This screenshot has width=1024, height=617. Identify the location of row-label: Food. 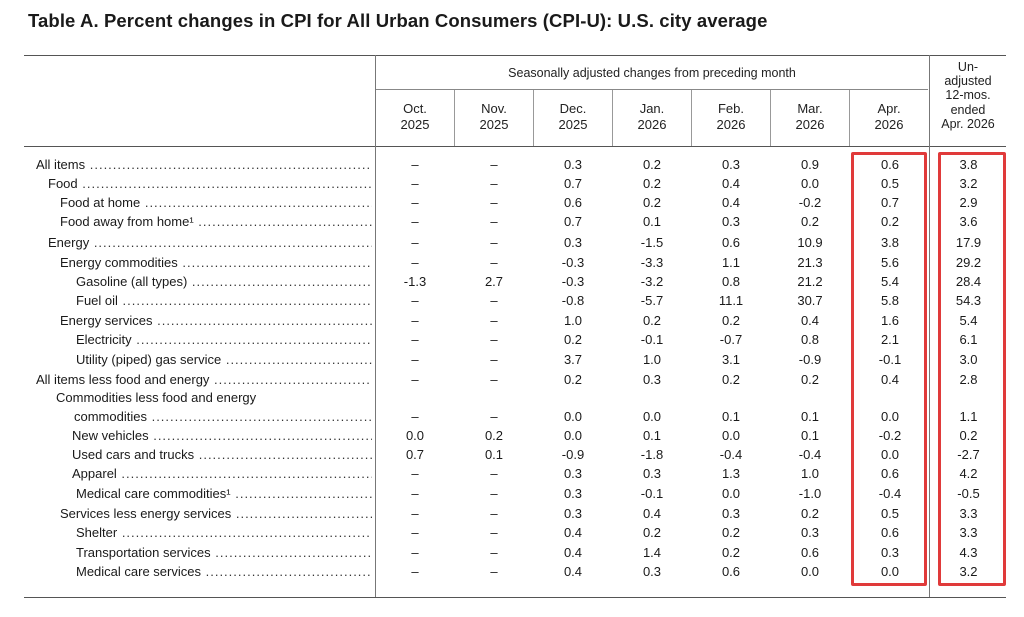
(210, 183).